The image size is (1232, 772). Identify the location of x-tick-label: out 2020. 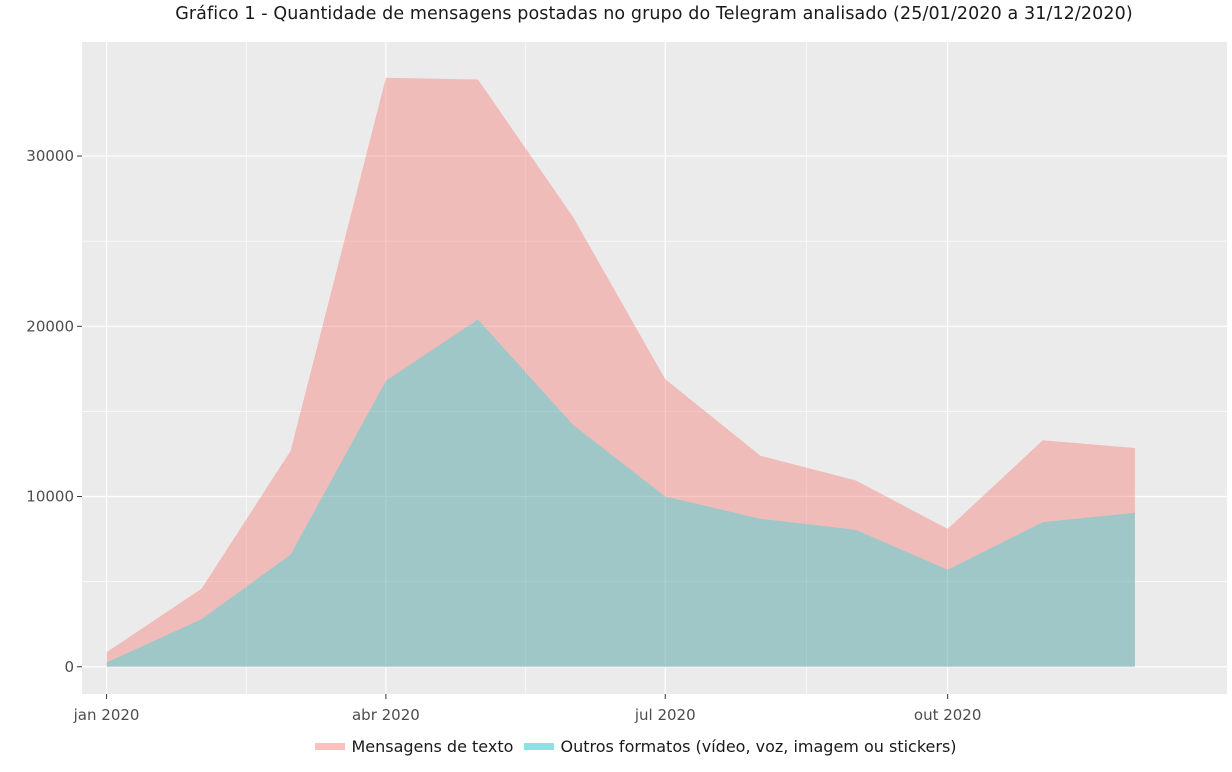
(948, 715).